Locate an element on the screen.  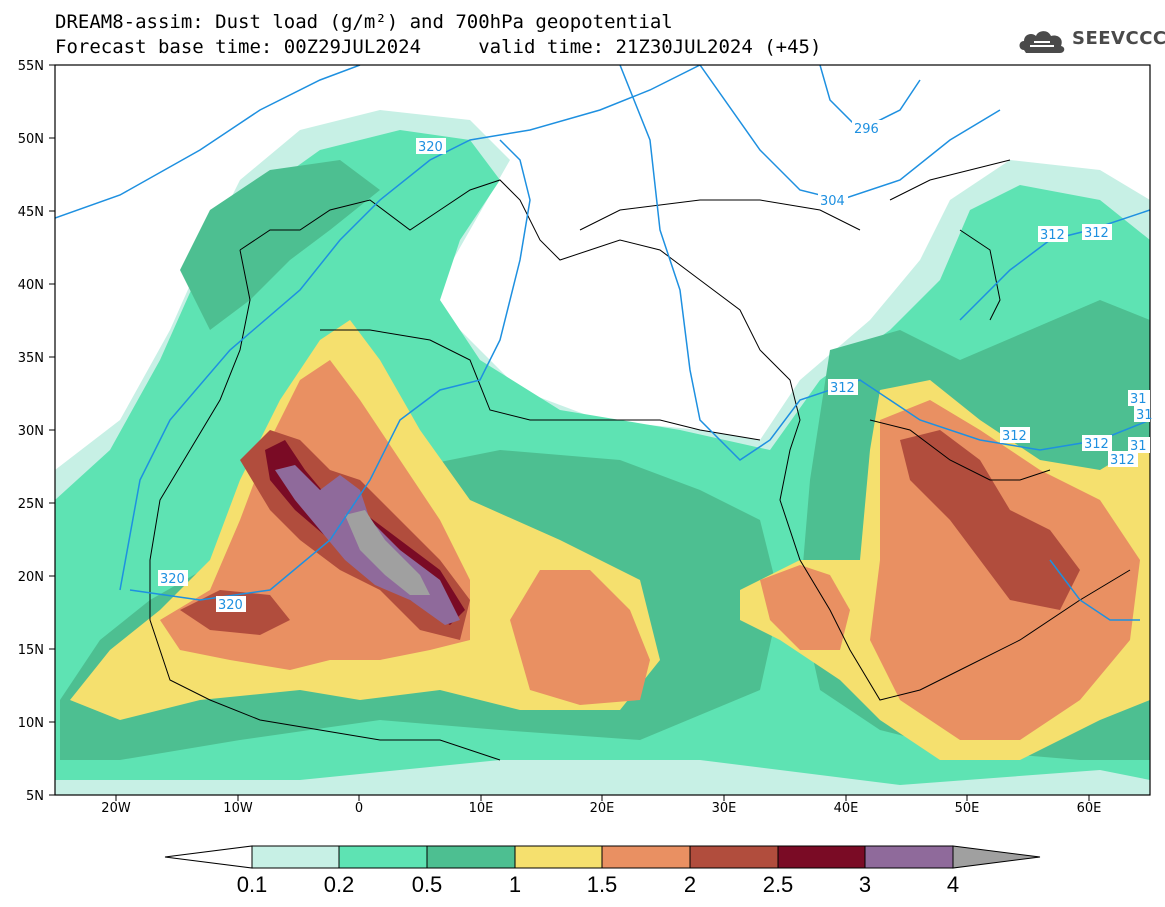
contour-label-320-b: 320 is located at coordinates (172, 579).